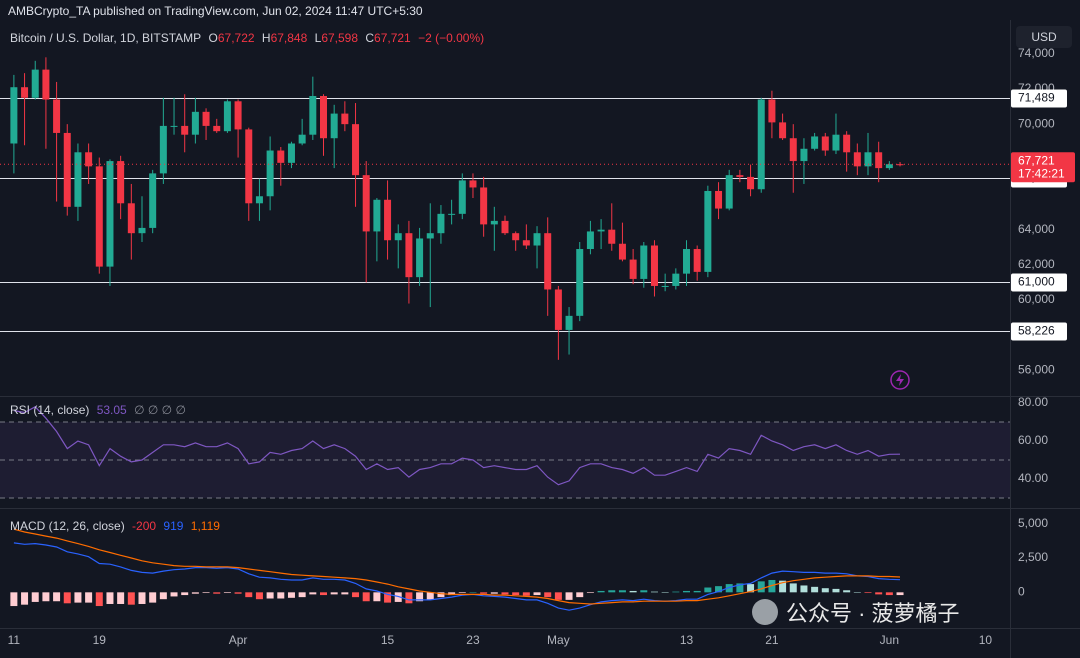 The image size is (1080, 658). Describe the element at coordinates (1036, 229) in the screenshot. I see `y-tick-label: 64,000` at that location.